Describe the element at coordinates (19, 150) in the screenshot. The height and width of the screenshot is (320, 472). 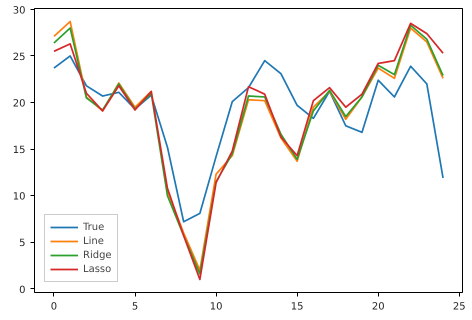
I see `y-tick-label: 15` at that location.